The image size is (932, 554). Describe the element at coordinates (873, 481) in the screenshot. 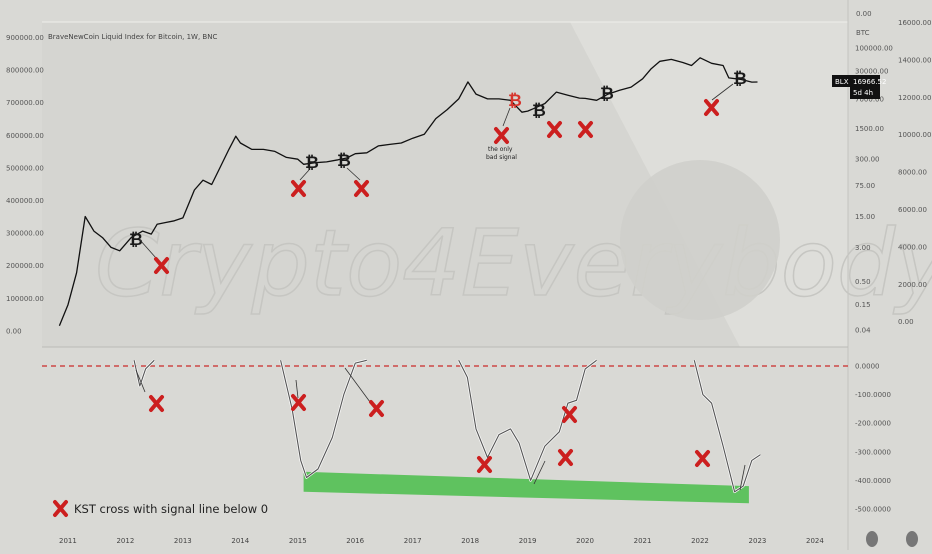

I see `kst-y-tick-label: -400.0000` at that location.